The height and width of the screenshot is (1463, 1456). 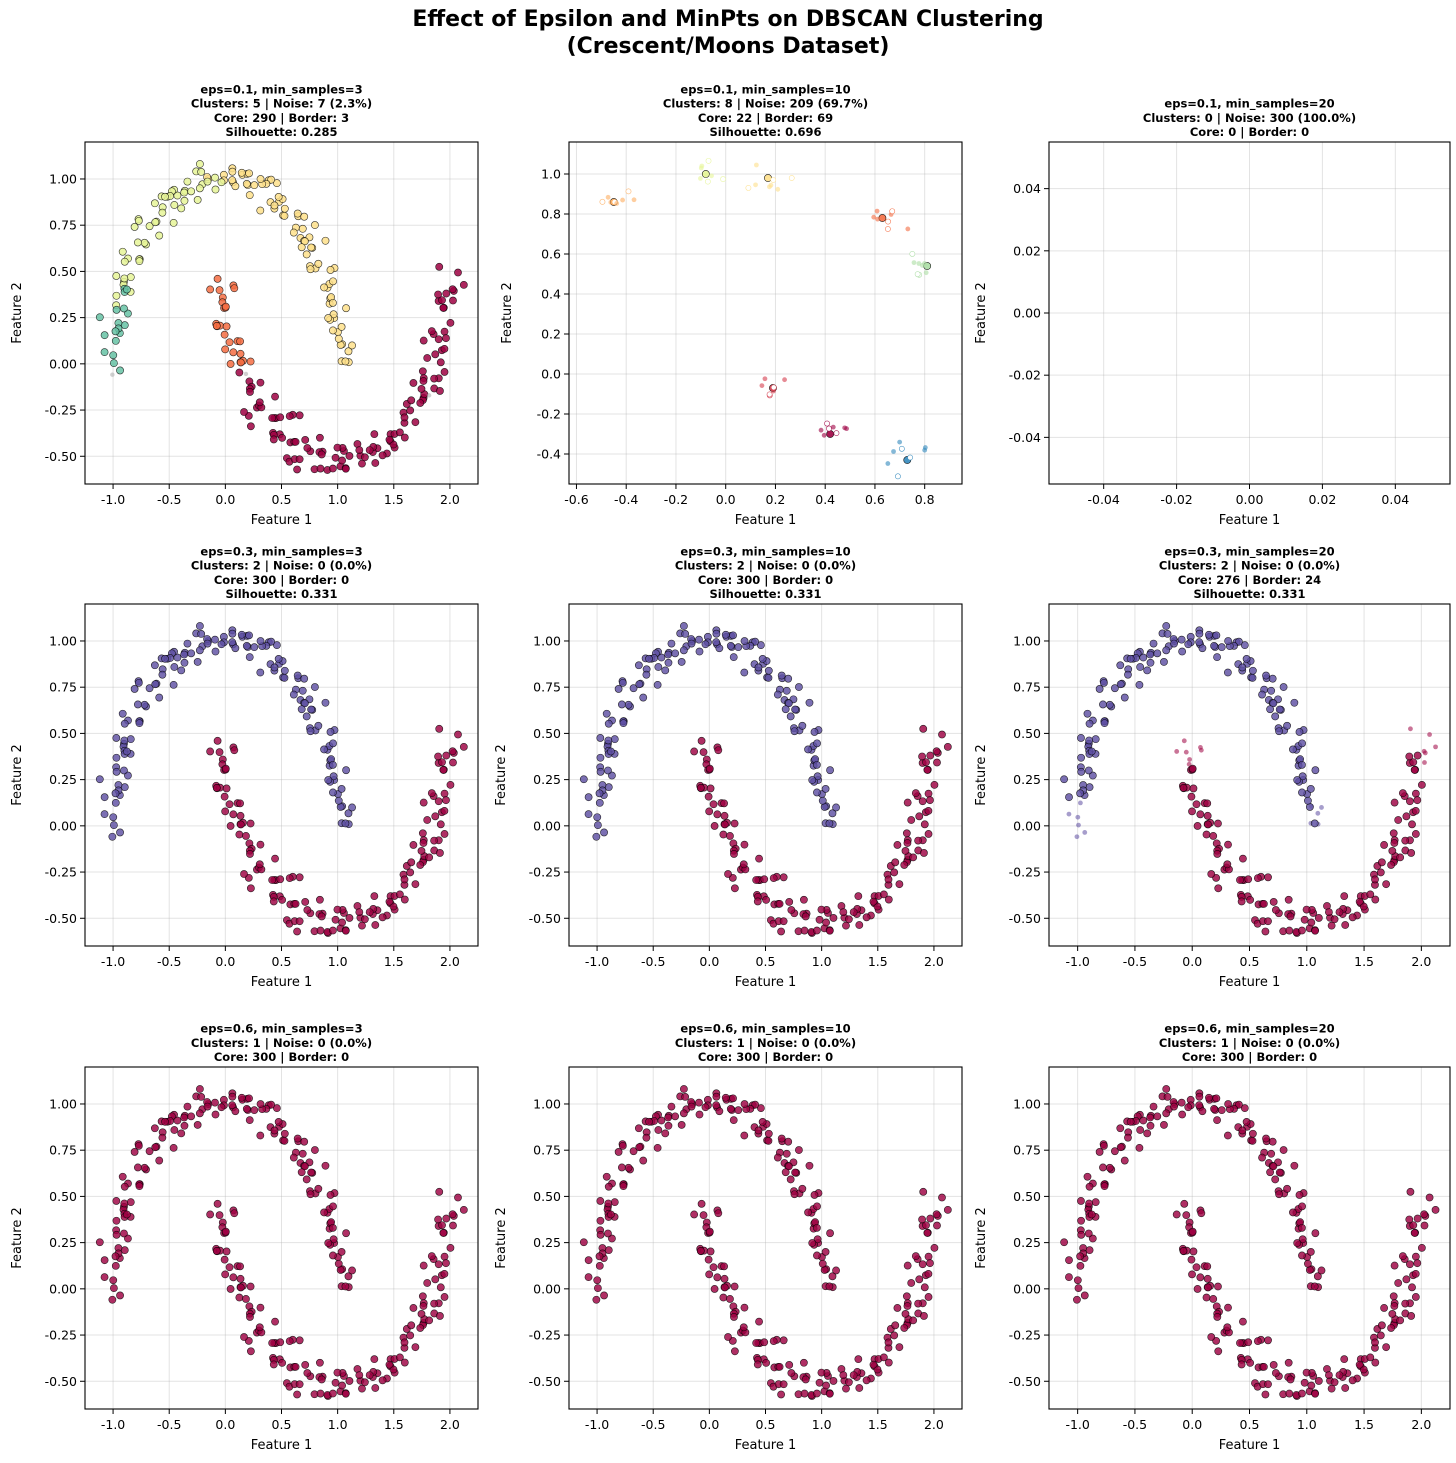 I want to click on y-tick-label: 0.75, so click(x=1027, y=687).